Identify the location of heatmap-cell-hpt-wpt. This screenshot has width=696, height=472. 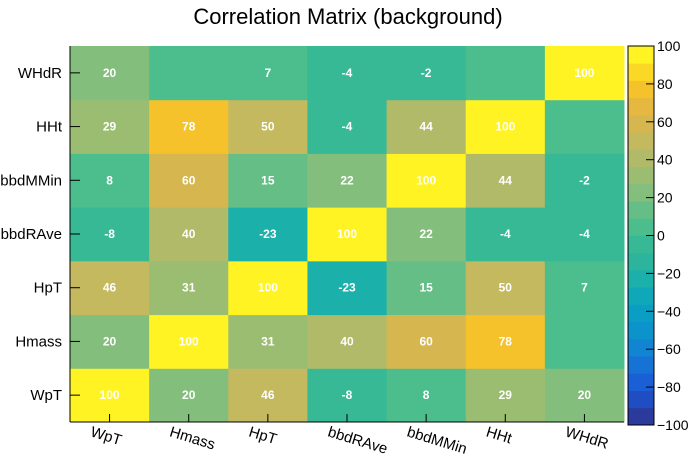
(110, 288).